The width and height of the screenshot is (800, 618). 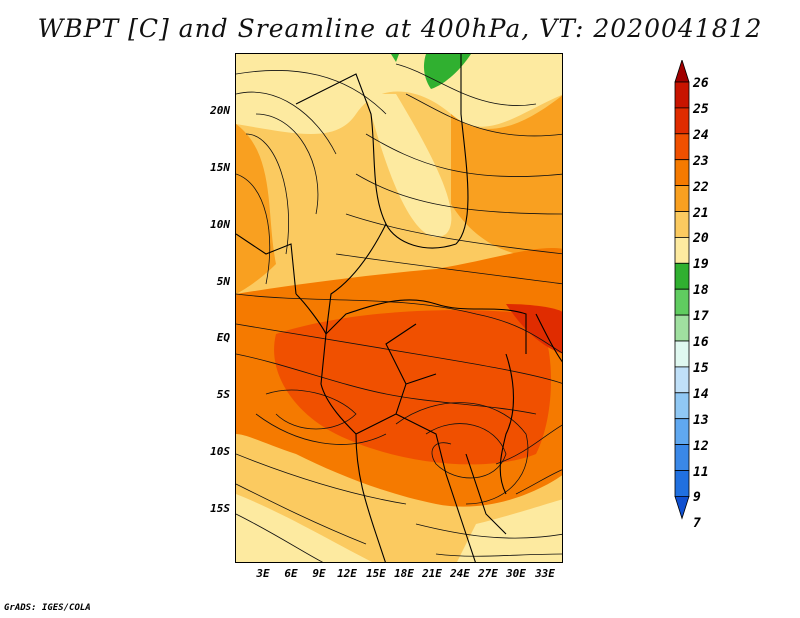 I want to click on colorbar-label: 17, so click(x=701, y=317).